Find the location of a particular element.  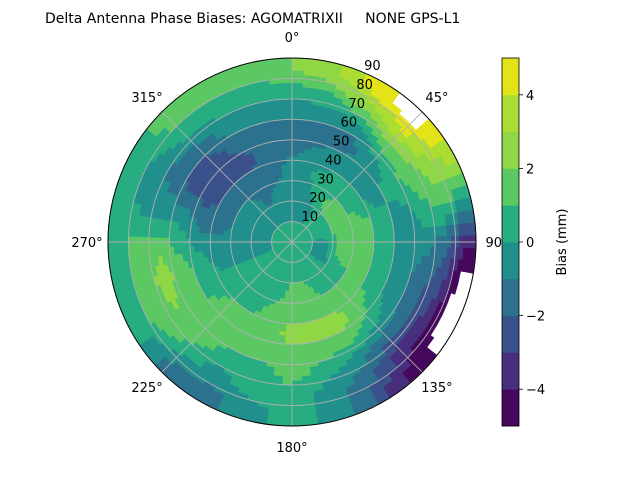

colorbar-tick-label: 4 is located at coordinates (530, 96).